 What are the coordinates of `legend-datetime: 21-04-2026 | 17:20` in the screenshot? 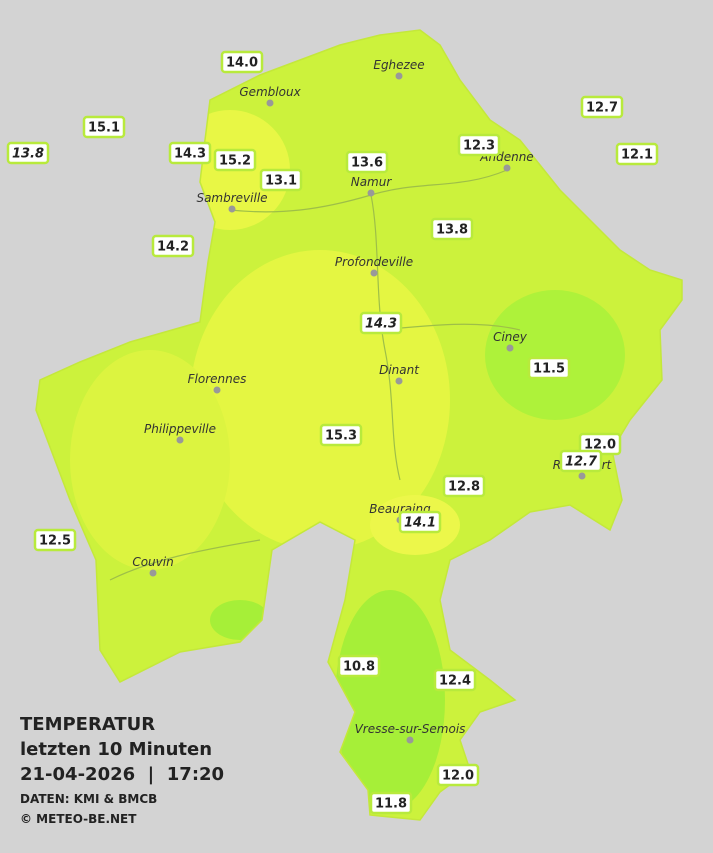 It's located at (122, 774).